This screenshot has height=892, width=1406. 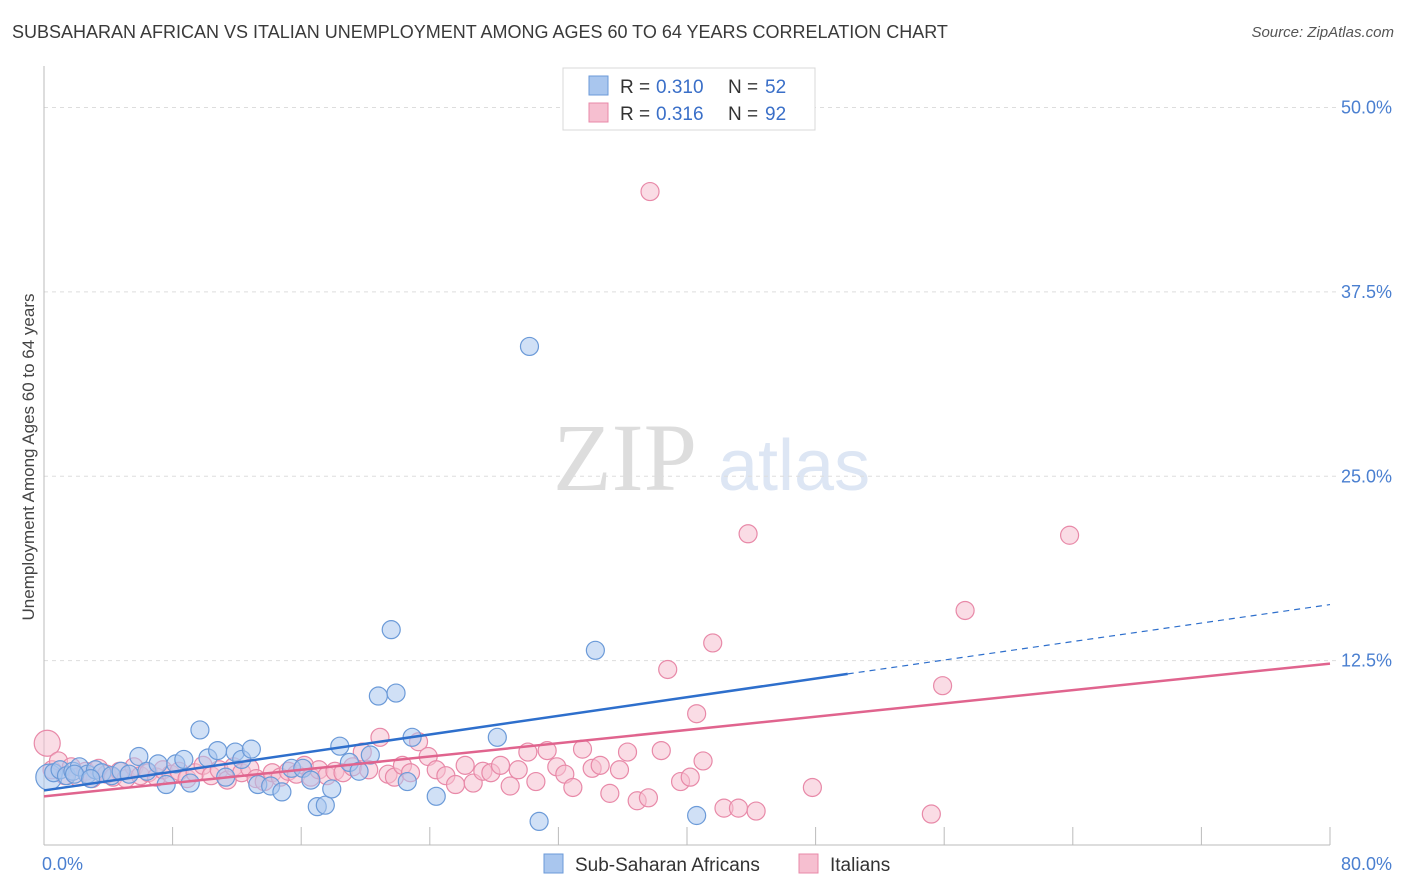 What do you see at coordinates (680, 87) in the screenshot?
I see `stats-legend-r-value-blue: 0.310` at bounding box center [680, 87].